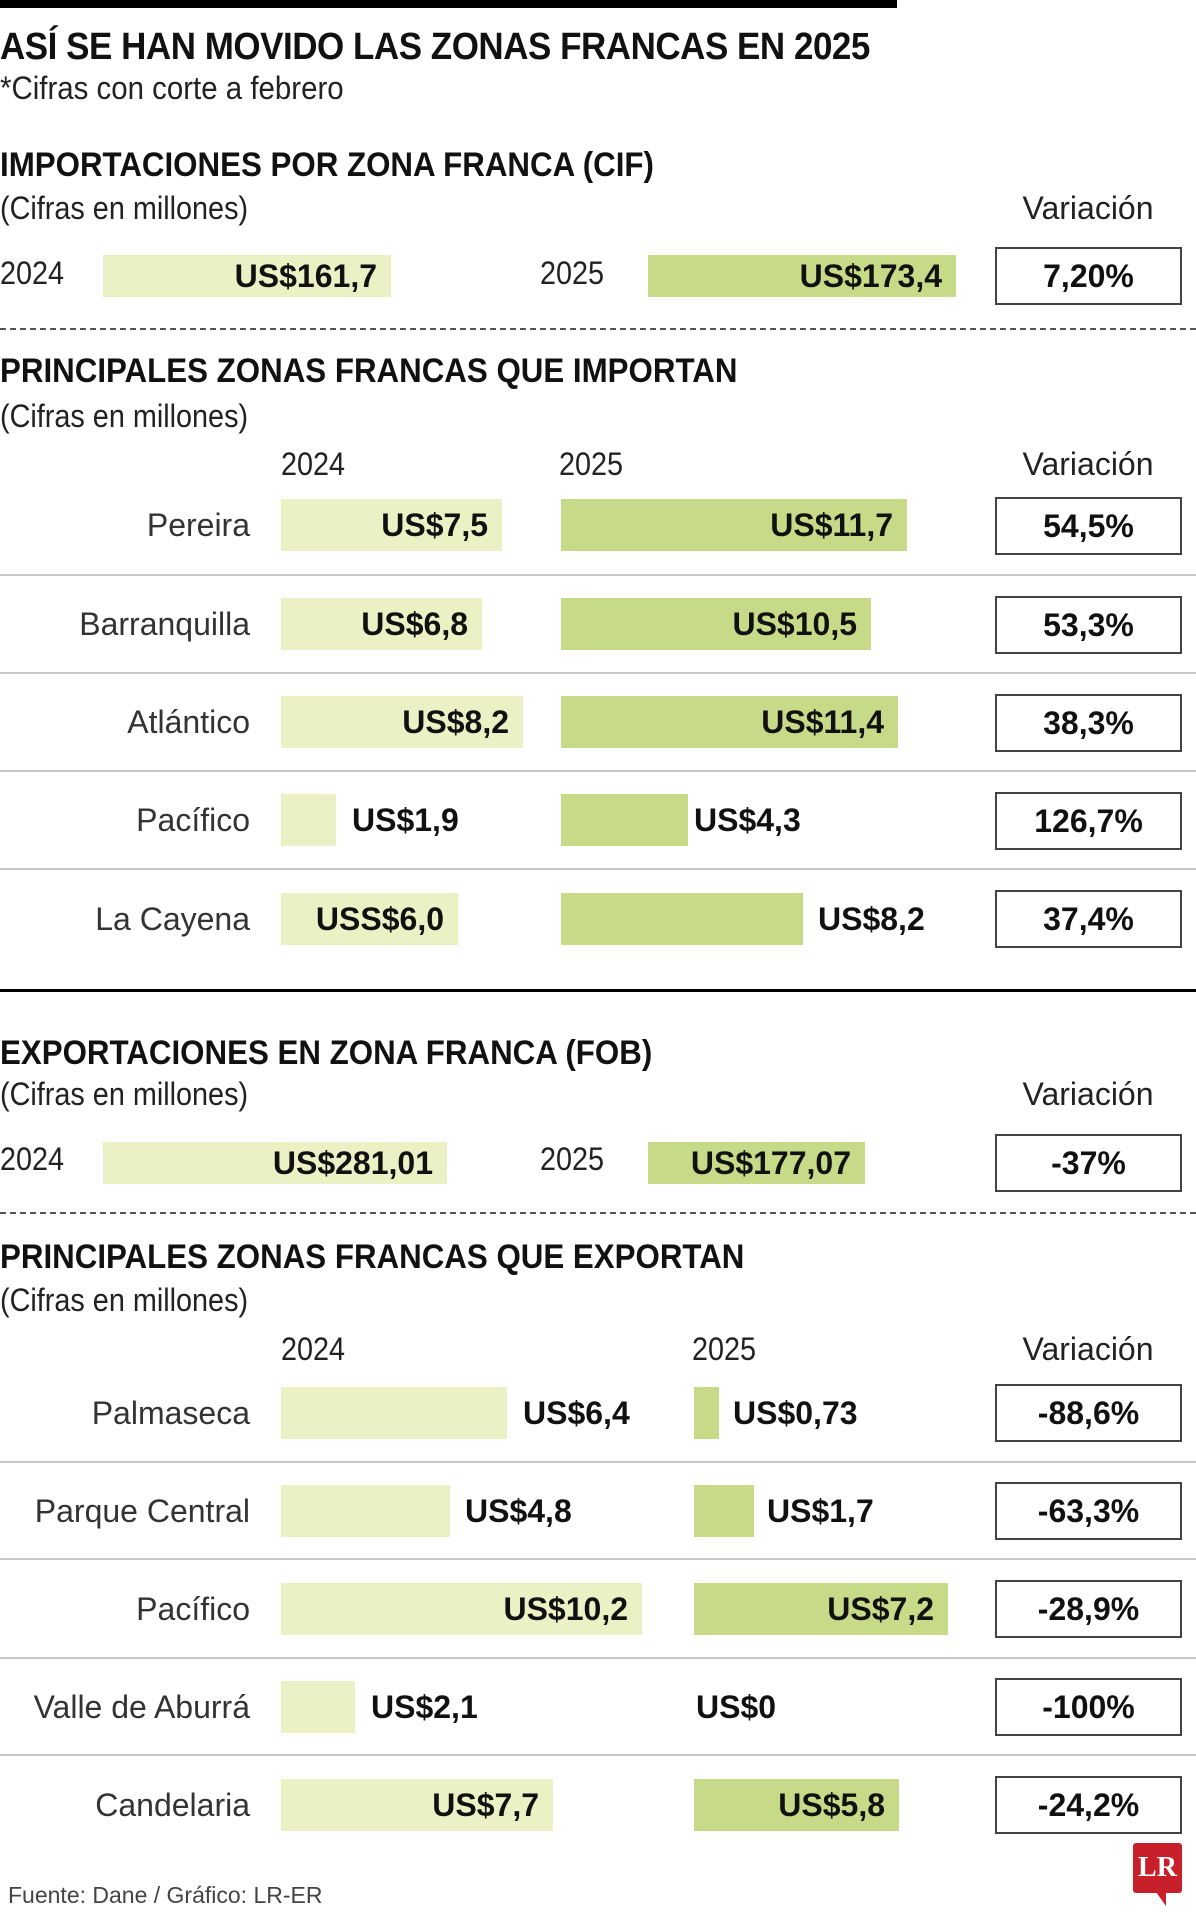  Describe the element at coordinates (313, 464) in the screenshot. I see `imports-col-2024: 2024` at that location.